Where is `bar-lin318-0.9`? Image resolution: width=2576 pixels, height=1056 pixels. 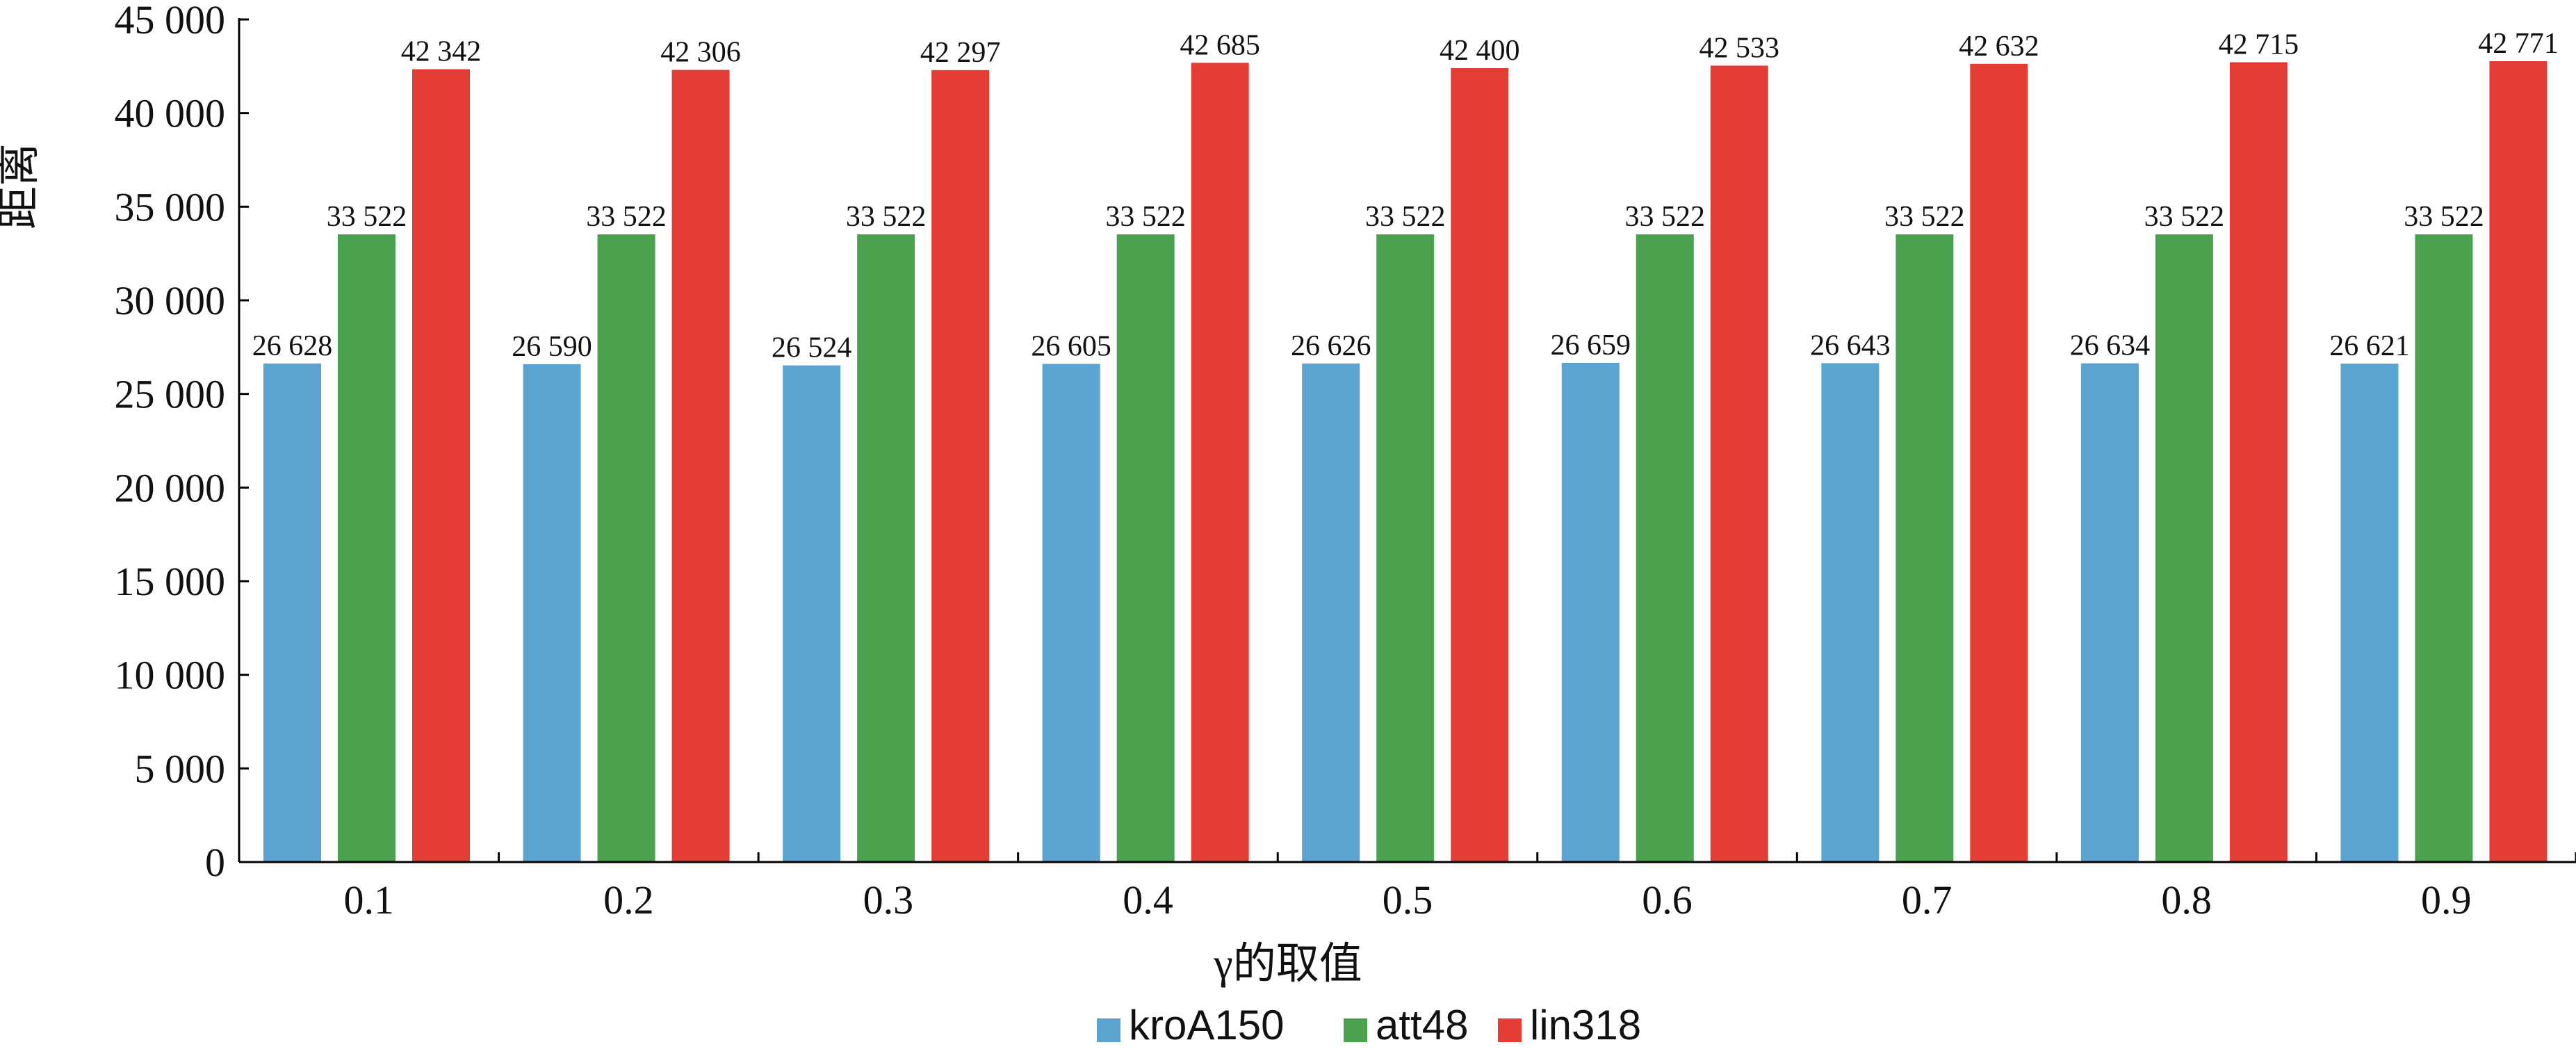 bar-lin318-0.9 is located at coordinates (2518, 461).